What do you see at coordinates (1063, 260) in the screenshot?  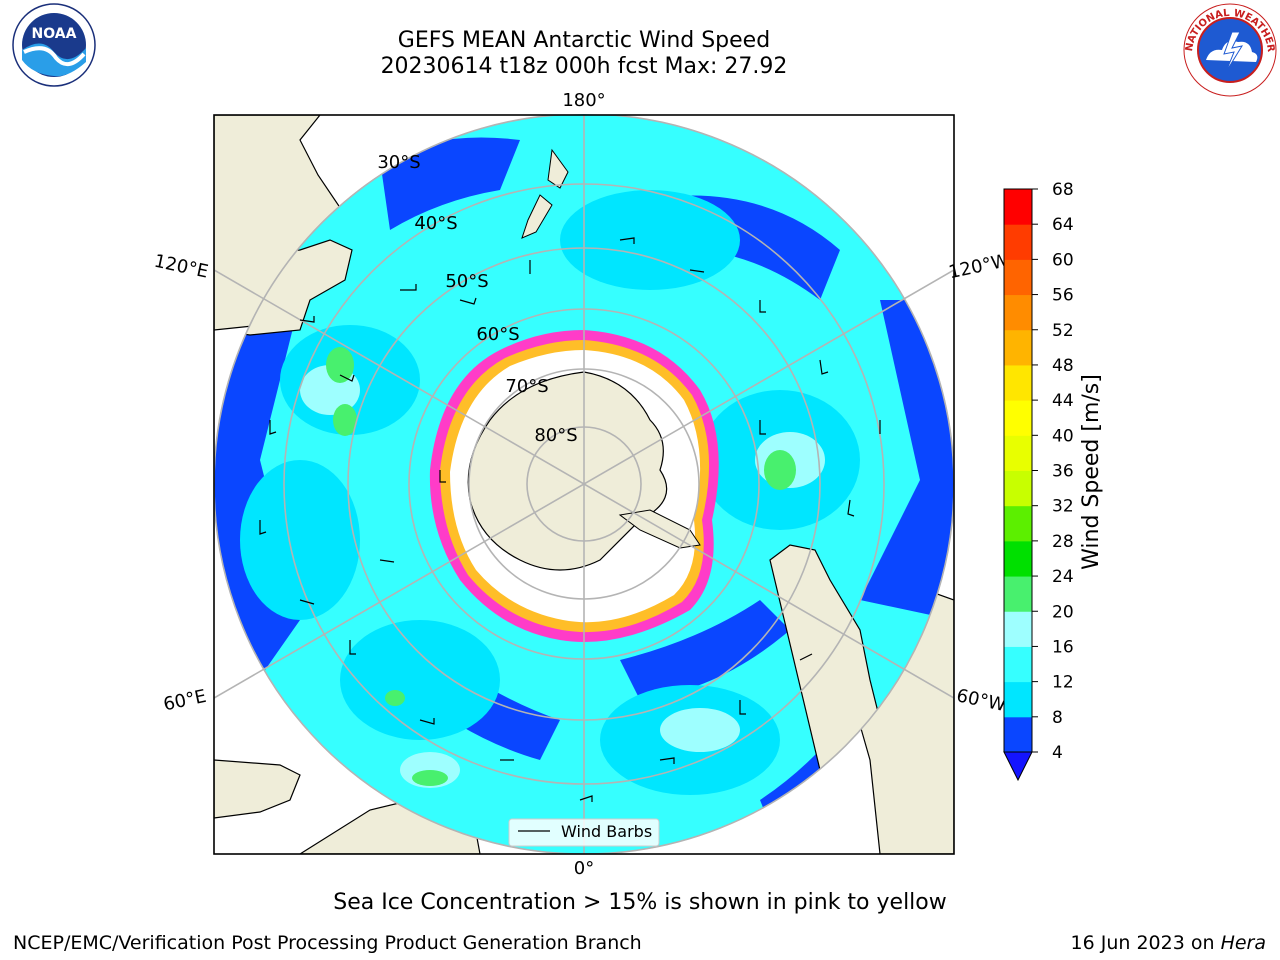 I see `colorbar-tick-label: 60` at bounding box center [1063, 260].